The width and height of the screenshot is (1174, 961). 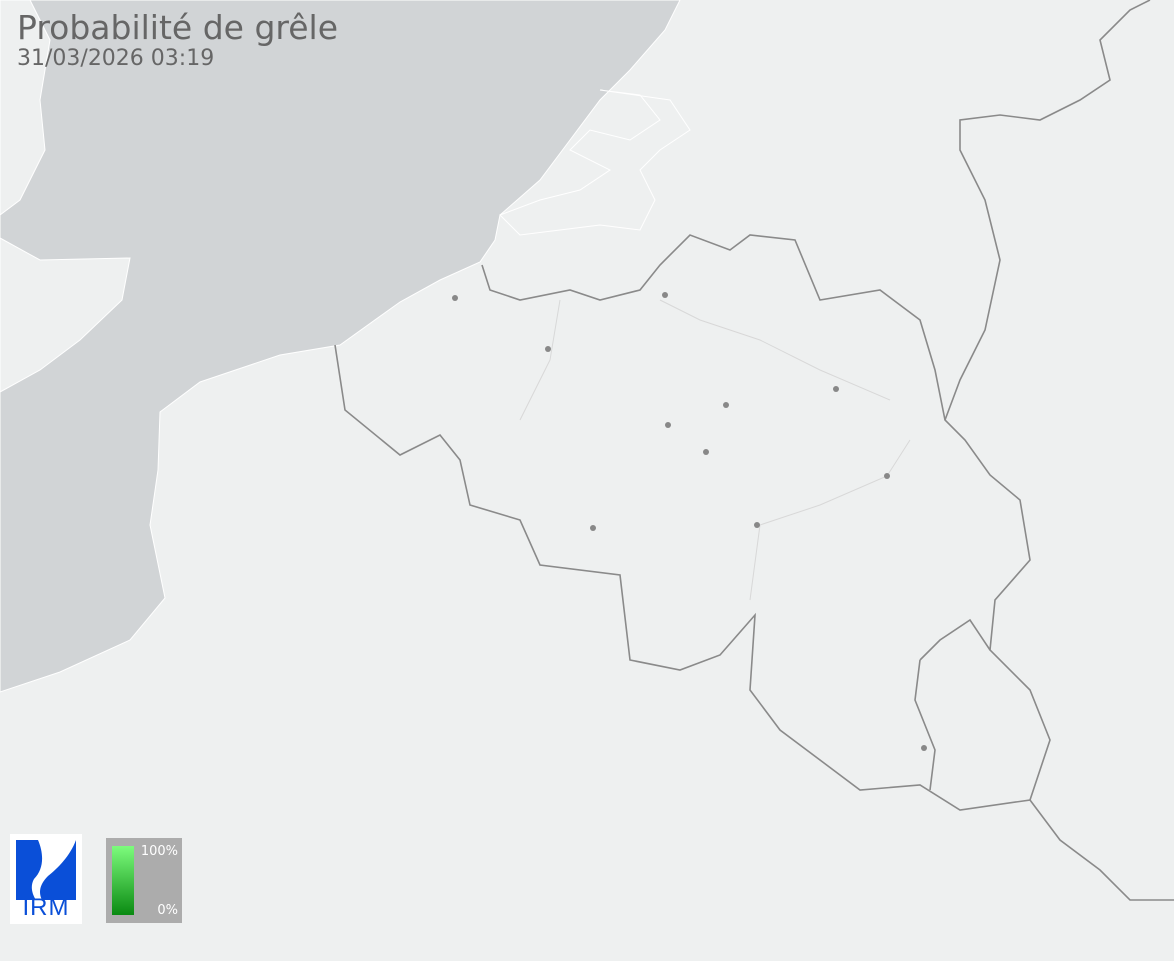 I want to click on england-land, so click(x=65, y=315).